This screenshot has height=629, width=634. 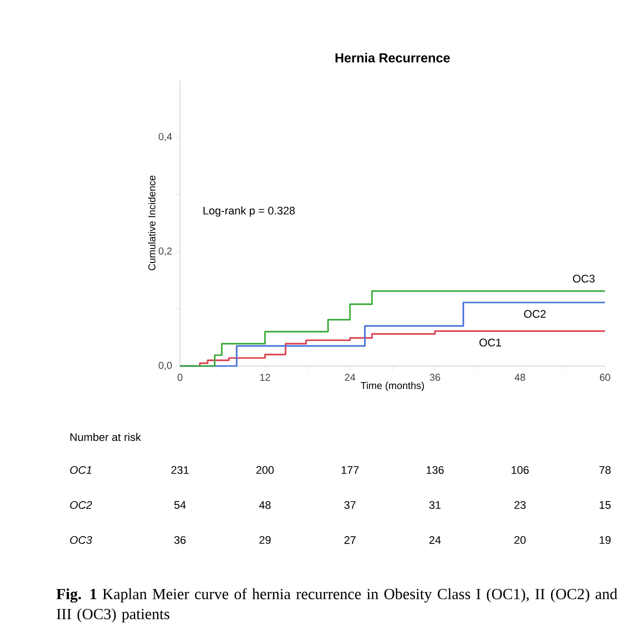 I want to click on series-label: OC1, so click(x=490, y=342).